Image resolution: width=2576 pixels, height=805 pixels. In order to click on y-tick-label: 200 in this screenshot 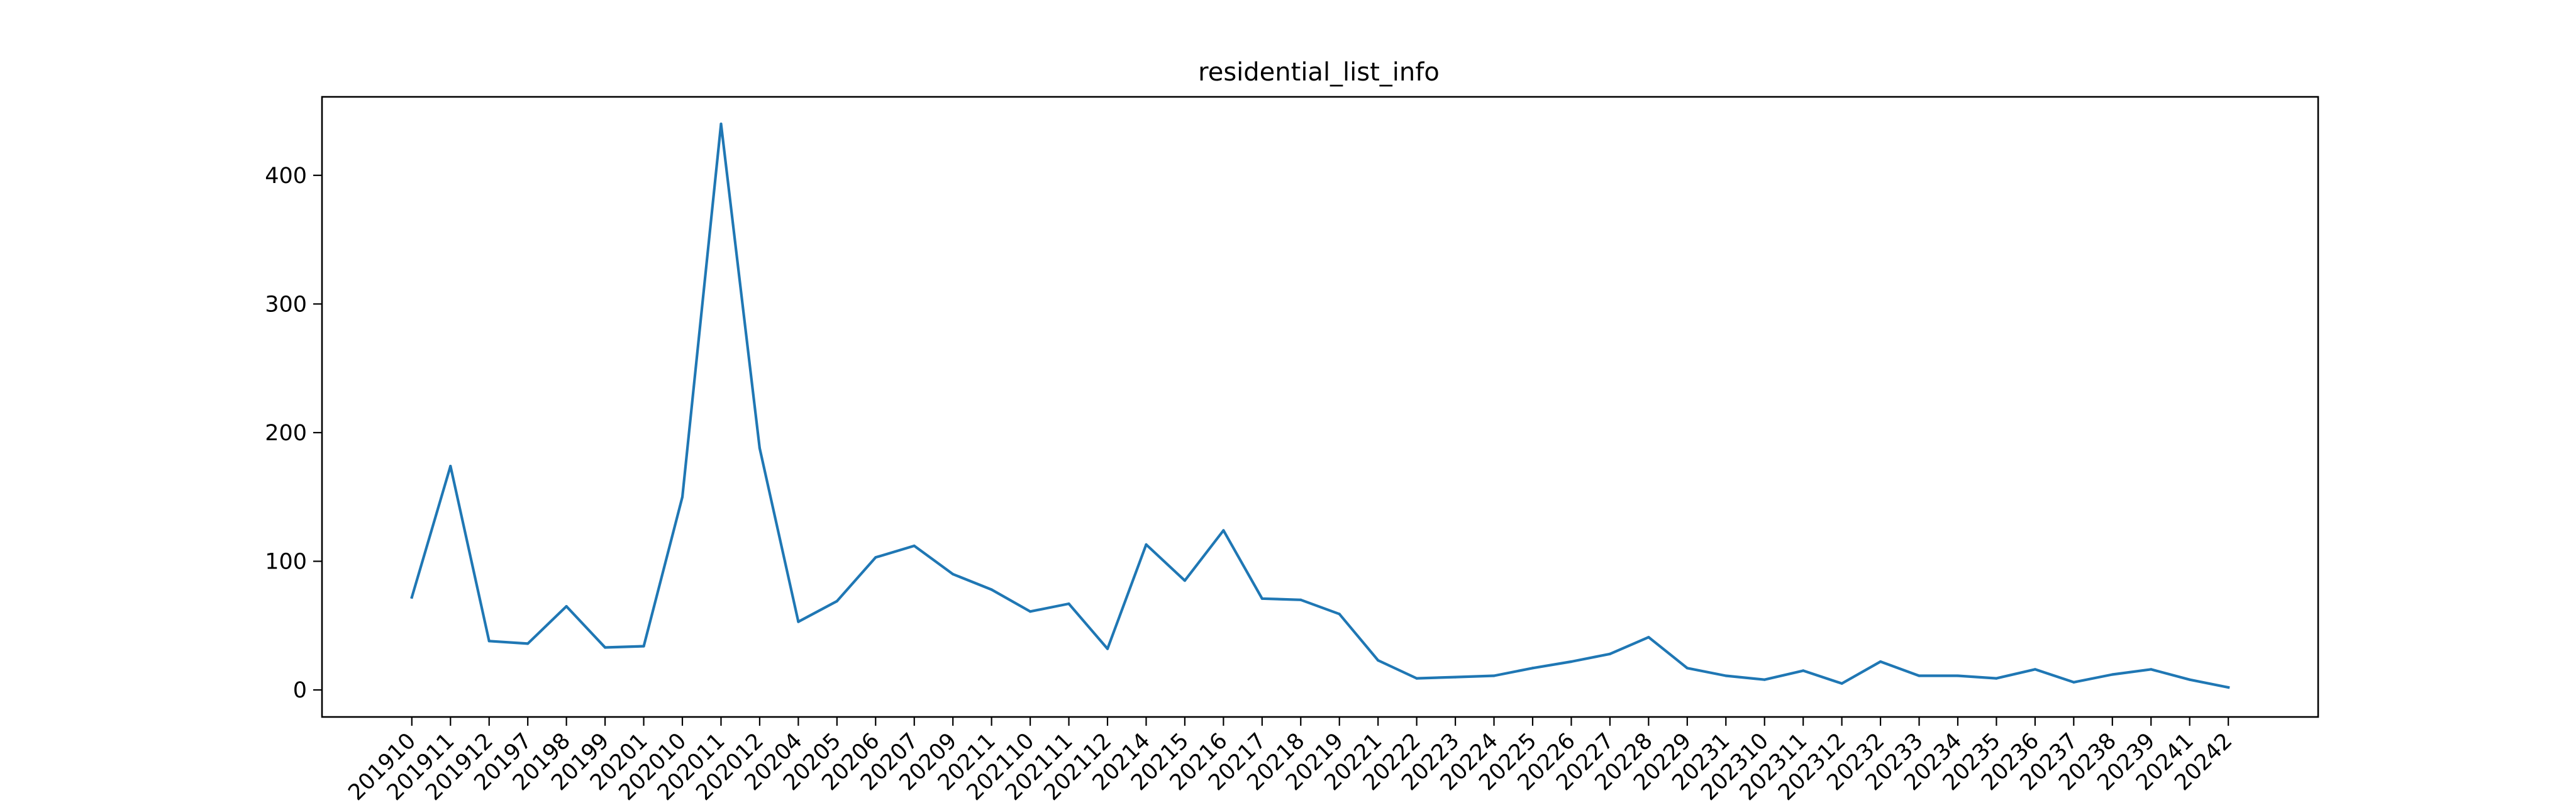, I will do `click(286, 433)`.